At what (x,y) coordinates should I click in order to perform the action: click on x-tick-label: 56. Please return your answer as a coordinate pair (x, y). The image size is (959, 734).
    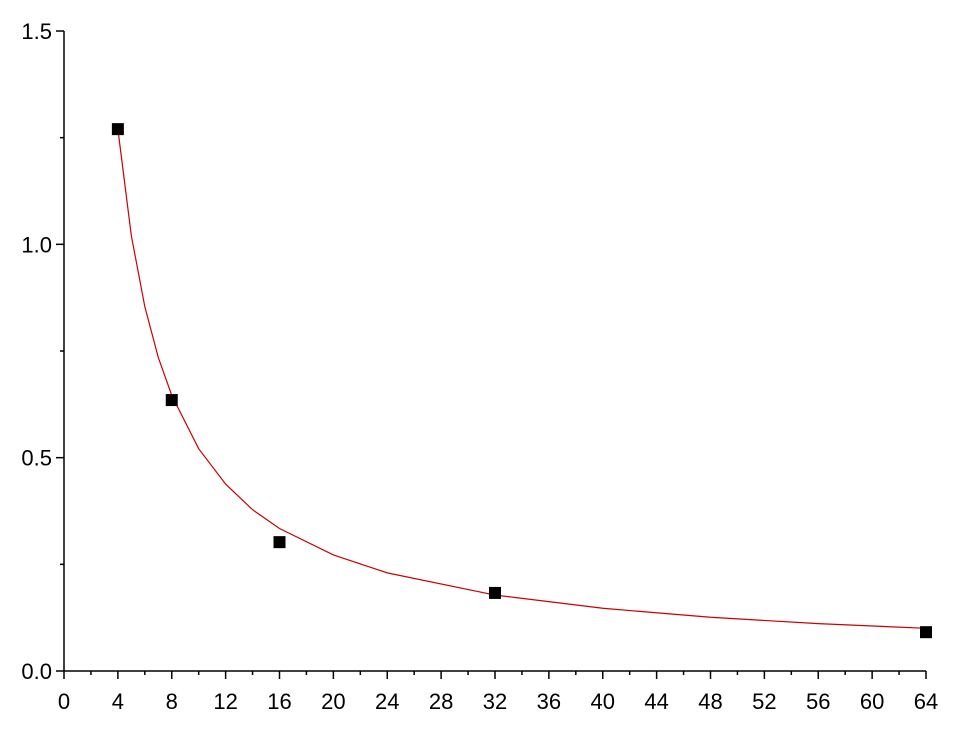
    Looking at the image, I should click on (818, 701).